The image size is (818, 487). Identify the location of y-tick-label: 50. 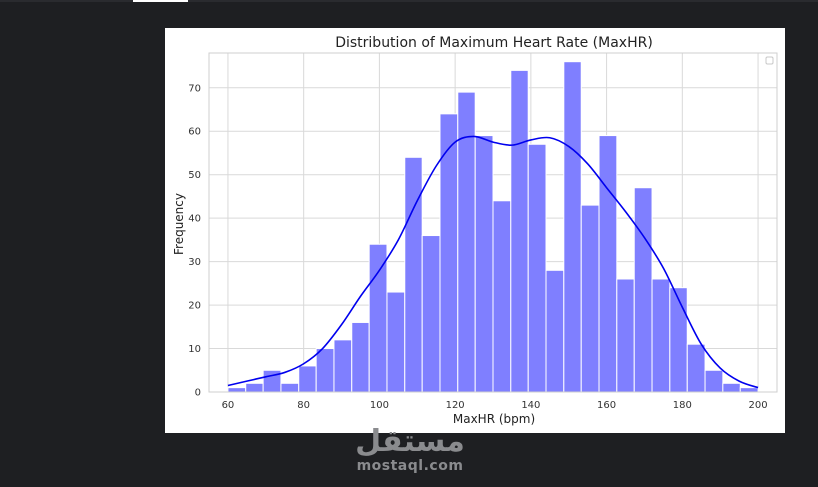
(194, 175).